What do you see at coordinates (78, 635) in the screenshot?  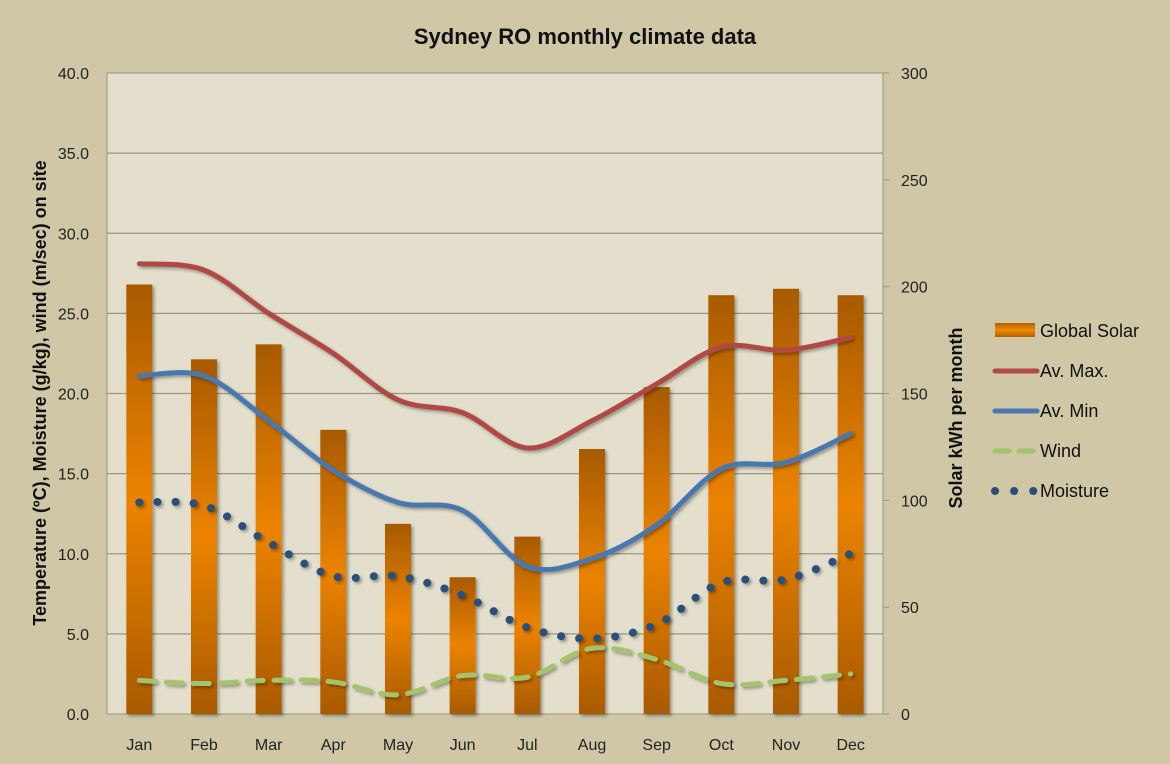 I see `y-tick-label: 5.0` at bounding box center [78, 635].